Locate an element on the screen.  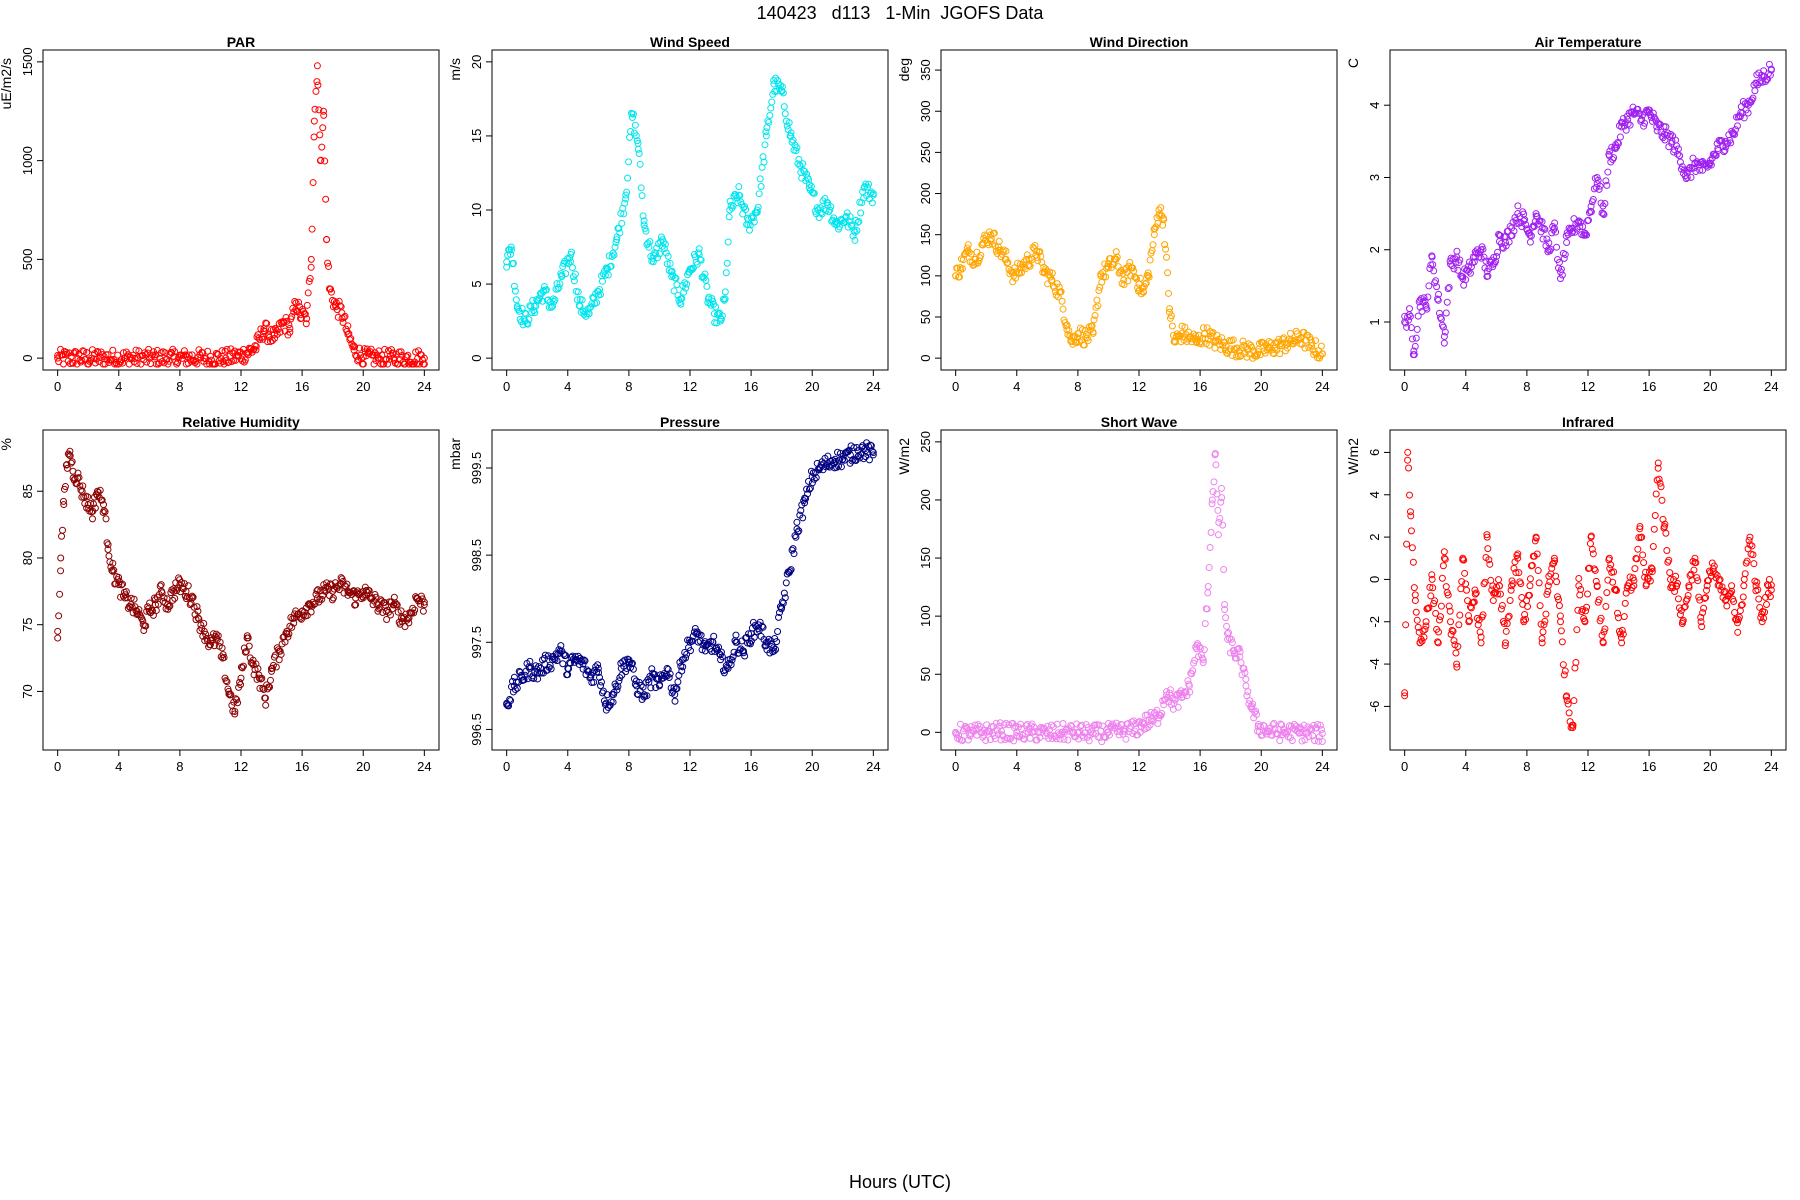
y-axis-label: C is located at coordinates (1353, 63).